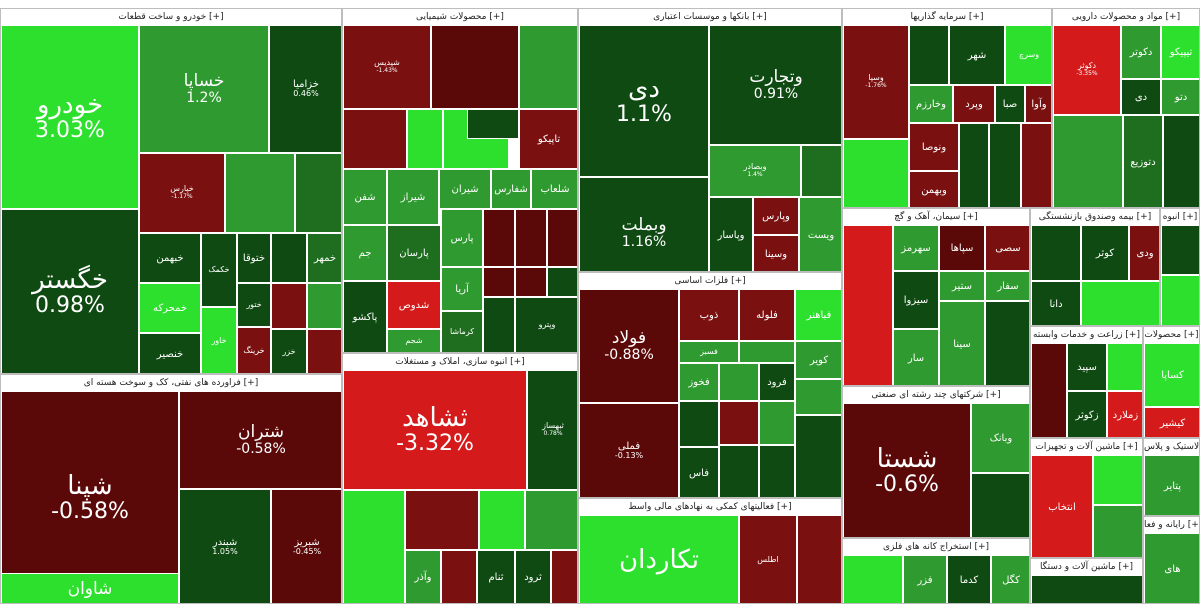 The image size is (1200, 604). Describe the element at coordinates (414, 340) in the screenshot. I see `stock-tile: شجم` at that location.